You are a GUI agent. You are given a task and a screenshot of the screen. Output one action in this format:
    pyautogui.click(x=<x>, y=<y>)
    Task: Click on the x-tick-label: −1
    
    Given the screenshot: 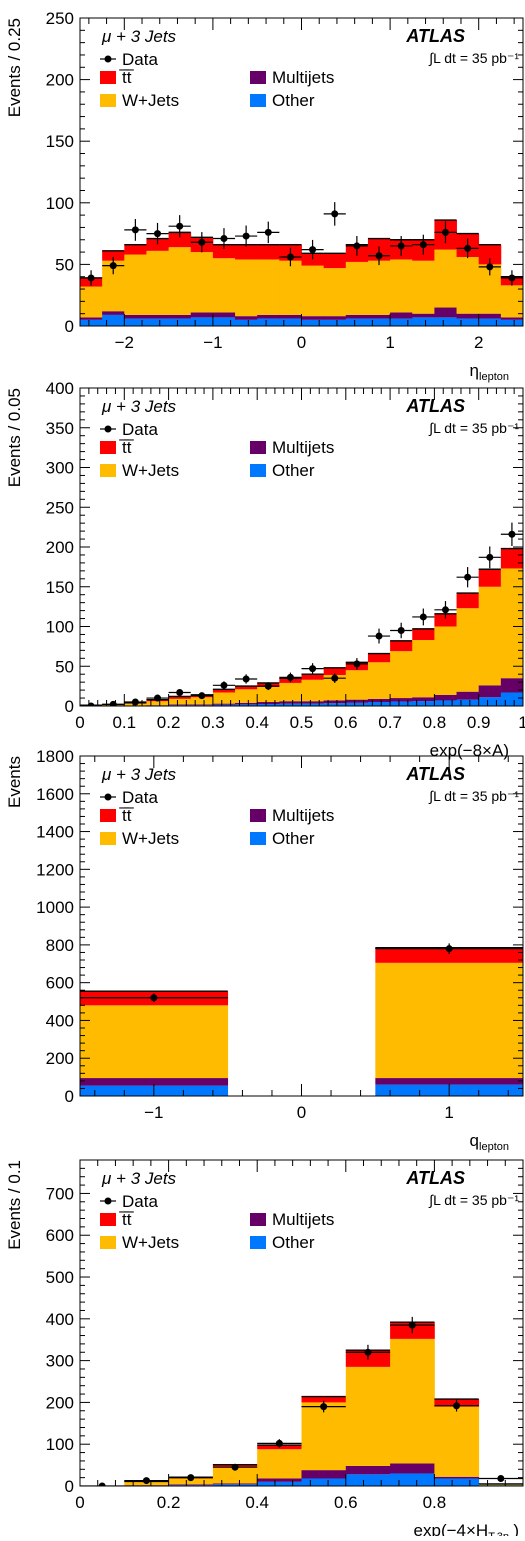 What is the action you would take?
    pyautogui.click(x=153, y=1112)
    